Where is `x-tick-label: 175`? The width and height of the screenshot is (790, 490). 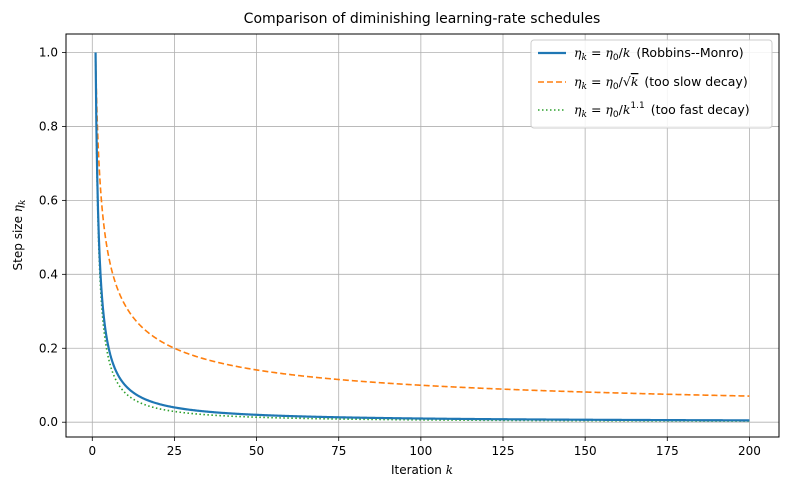
x-tick-label: 175 is located at coordinates (667, 451).